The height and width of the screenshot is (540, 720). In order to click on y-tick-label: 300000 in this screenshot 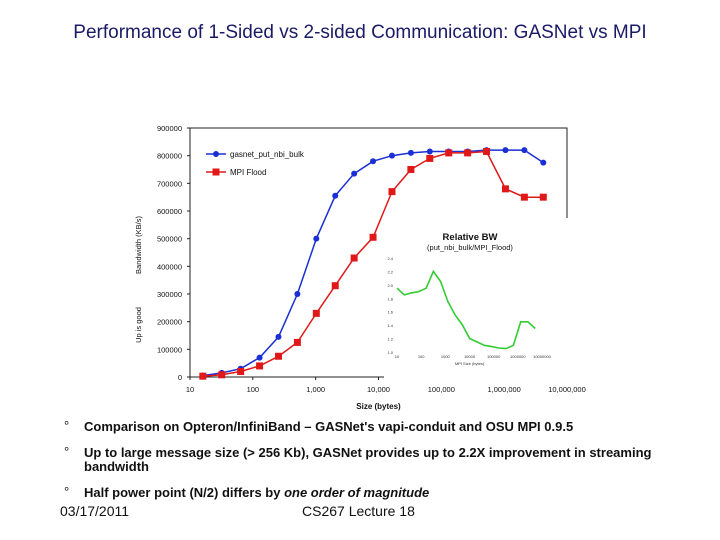, I will do `click(169, 294)`.